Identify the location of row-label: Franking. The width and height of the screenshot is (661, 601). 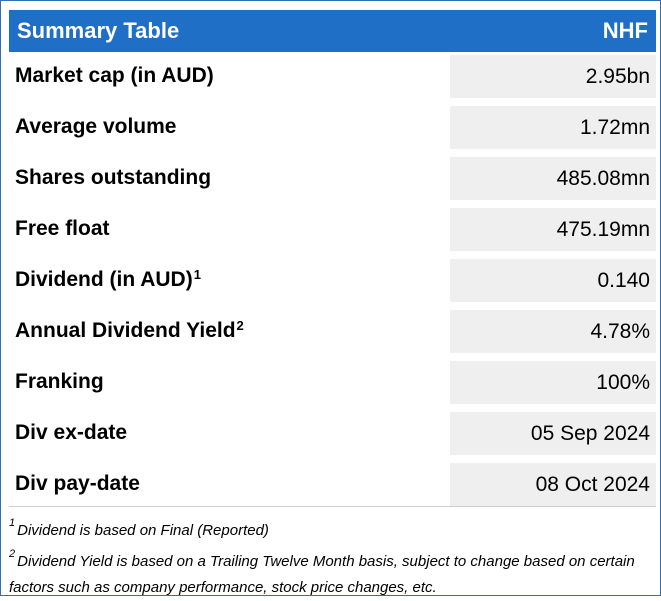
(59, 381).